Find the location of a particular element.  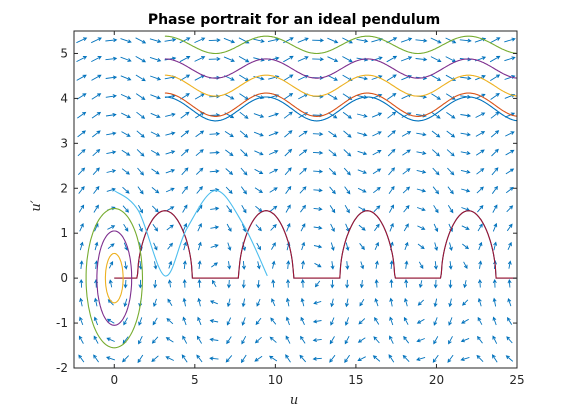

y-tick-label: -1 is located at coordinates (62, 323).